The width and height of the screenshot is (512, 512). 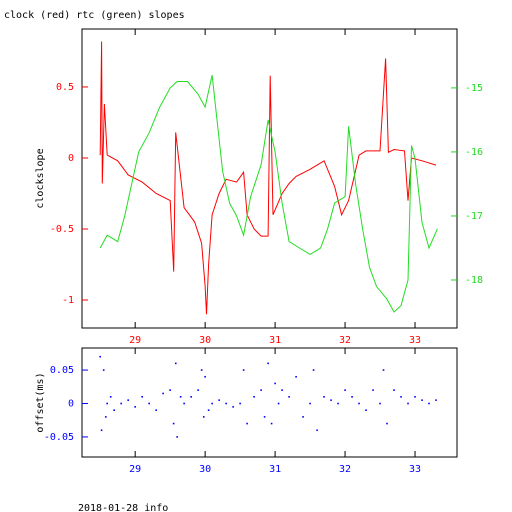 What do you see at coordinates (65, 87) in the screenshot?
I see `y-tick-label: 0.5` at bounding box center [65, 87].